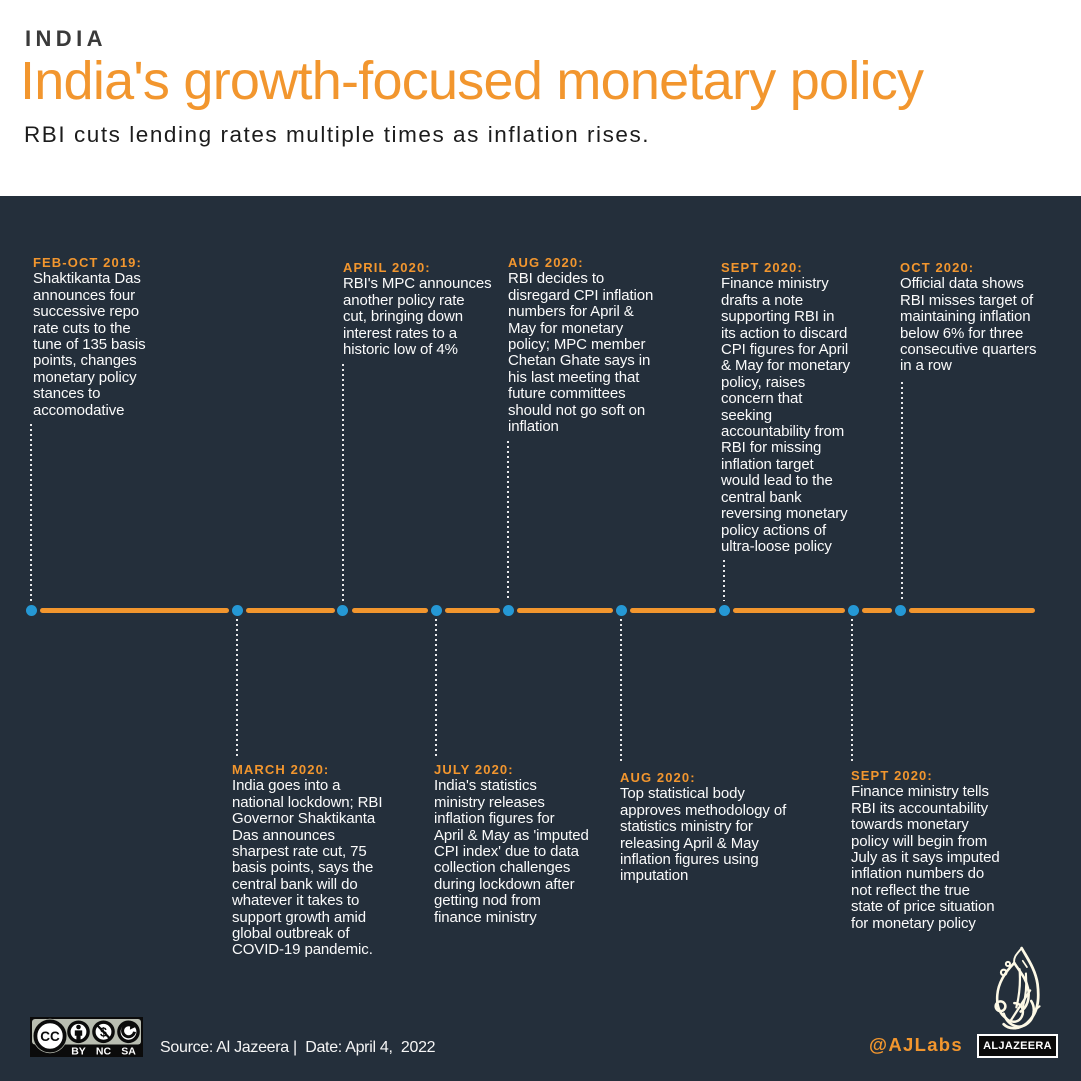 This screenshot has width=1081, height=1081. I want to click on svg-text: NC, so click(104, 1052).